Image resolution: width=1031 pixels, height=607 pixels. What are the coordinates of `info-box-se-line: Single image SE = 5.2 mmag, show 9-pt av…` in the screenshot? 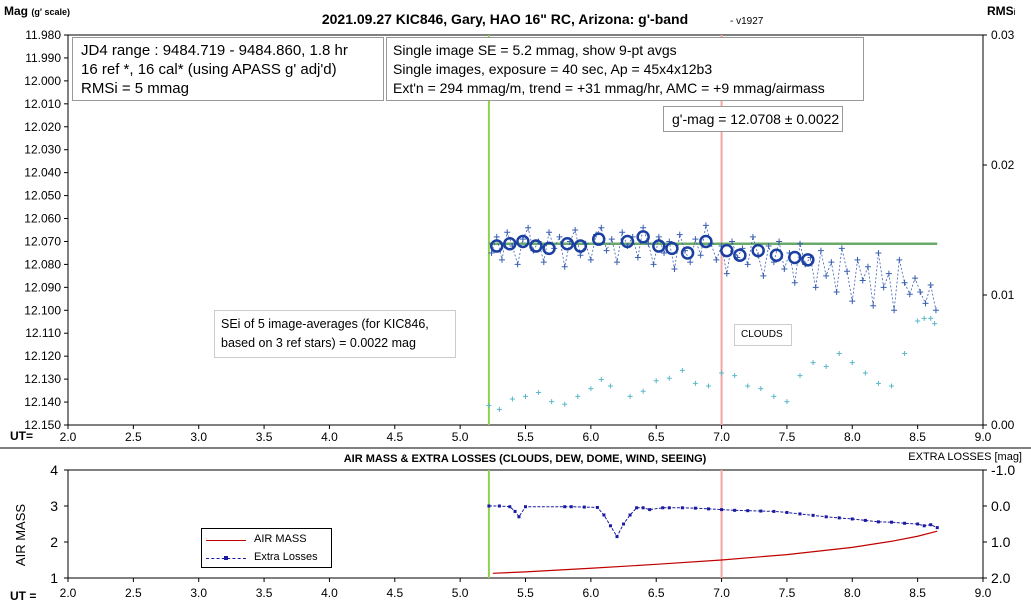 It's located at (535, 50).